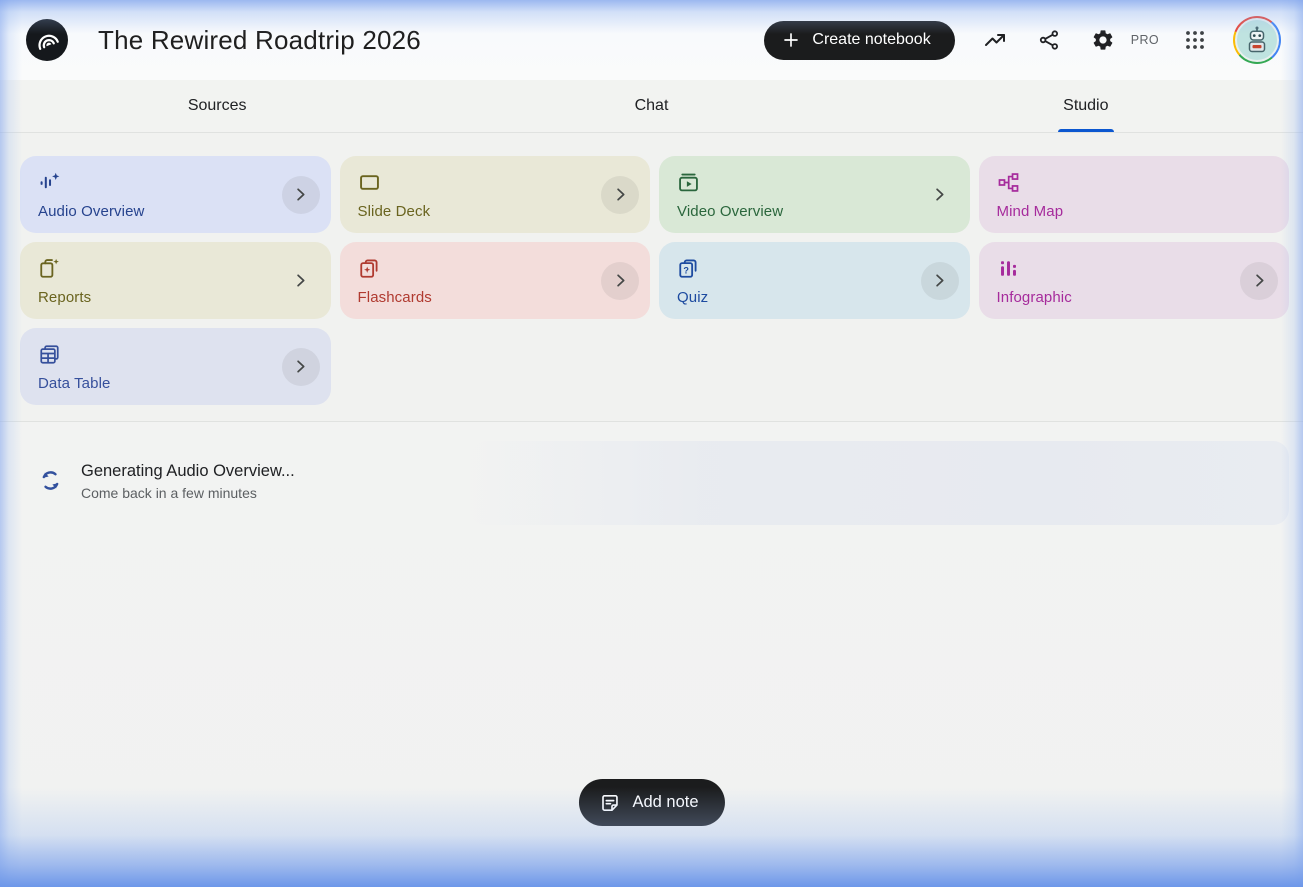 Image resolution: width=1303 pixels, height=887 pixels. I want to click on notebooklm-logo-icon, so click(47, 40).